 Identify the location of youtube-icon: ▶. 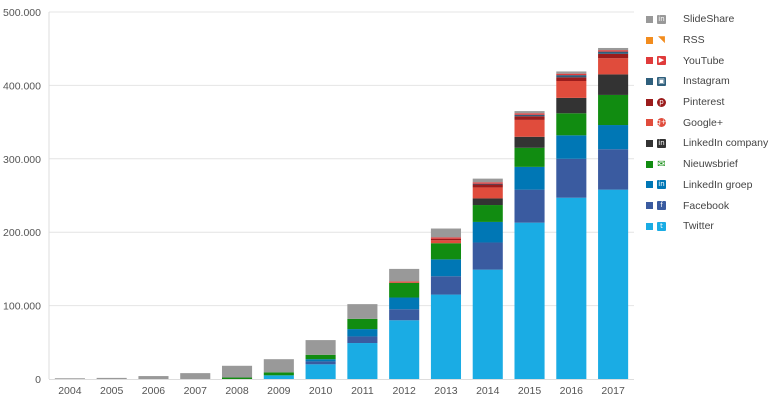
(661, 61).